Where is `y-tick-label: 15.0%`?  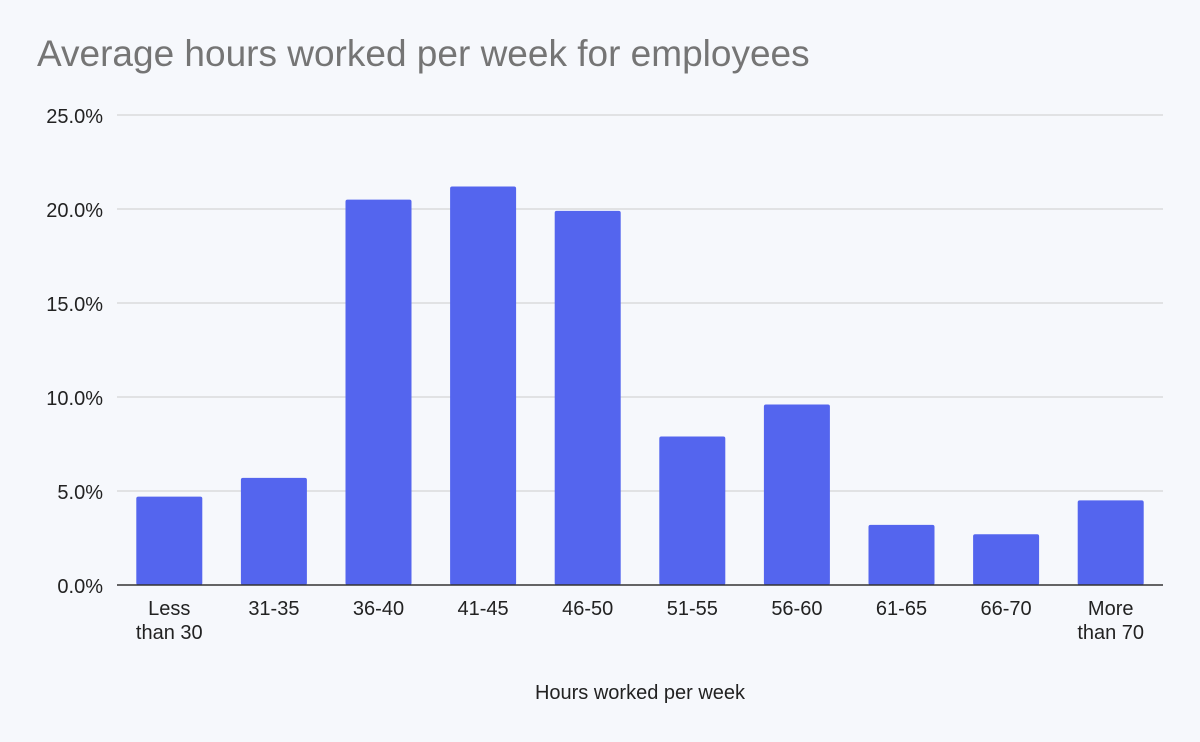
y-tick-label: 15.0% is located at coordinates (74, 305).